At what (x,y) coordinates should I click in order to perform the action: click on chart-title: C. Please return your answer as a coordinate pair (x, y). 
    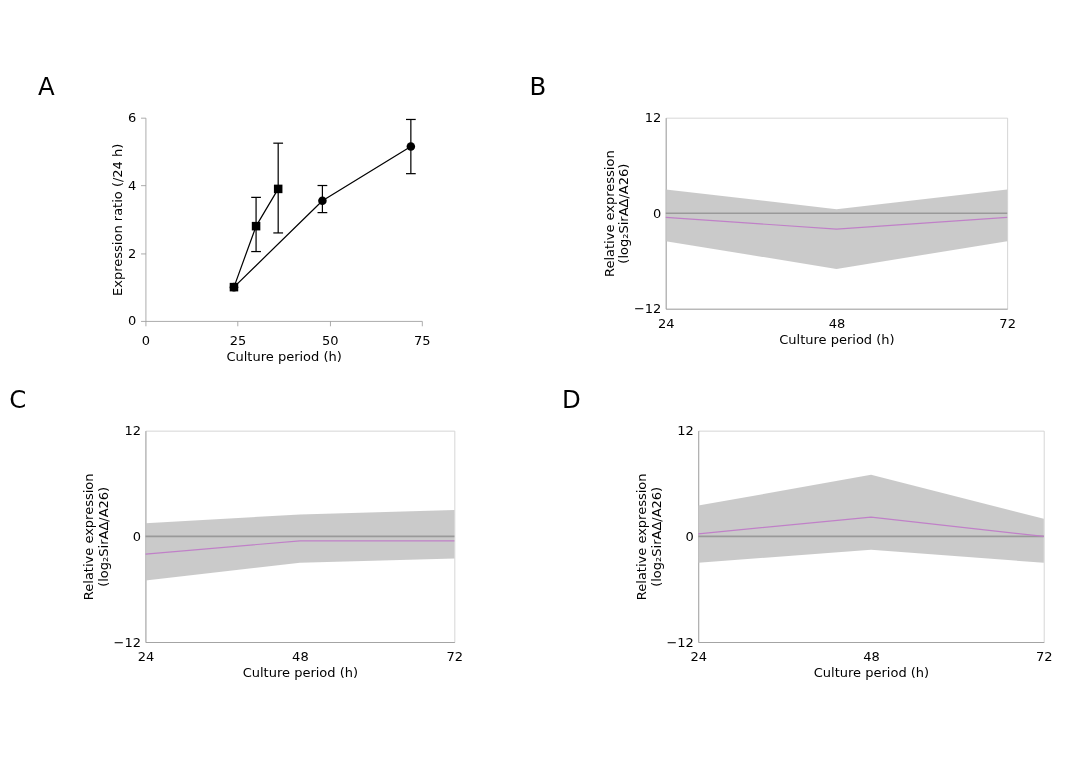
    Looking at the image, I should click on (18, 399).